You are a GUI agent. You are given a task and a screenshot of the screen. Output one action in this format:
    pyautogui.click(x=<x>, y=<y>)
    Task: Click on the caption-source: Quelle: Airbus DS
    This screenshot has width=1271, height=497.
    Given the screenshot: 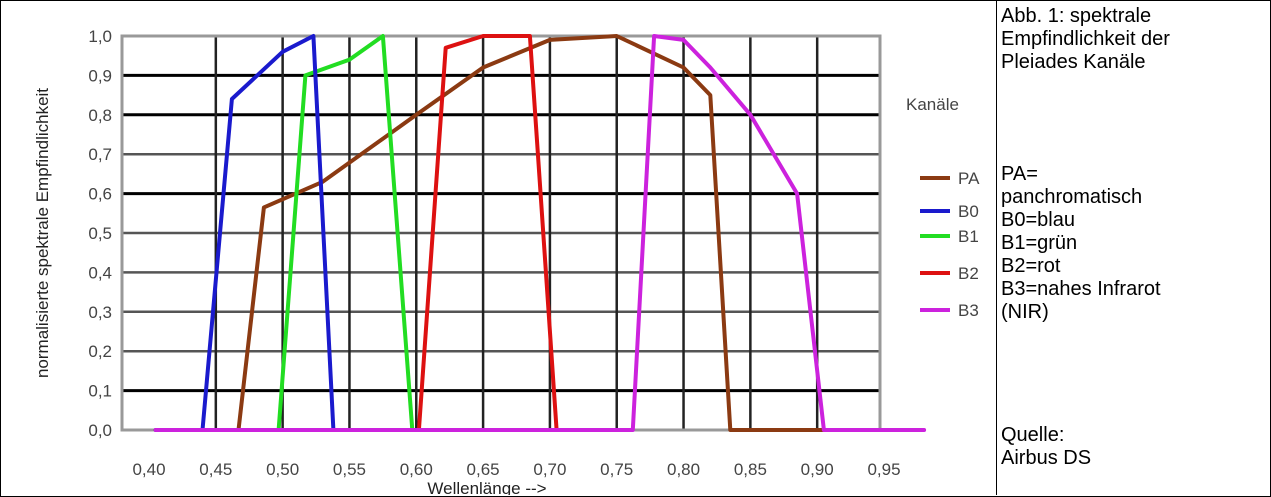 What is the action you would take?
    pyautogui.click(x=1132, y=447)
    